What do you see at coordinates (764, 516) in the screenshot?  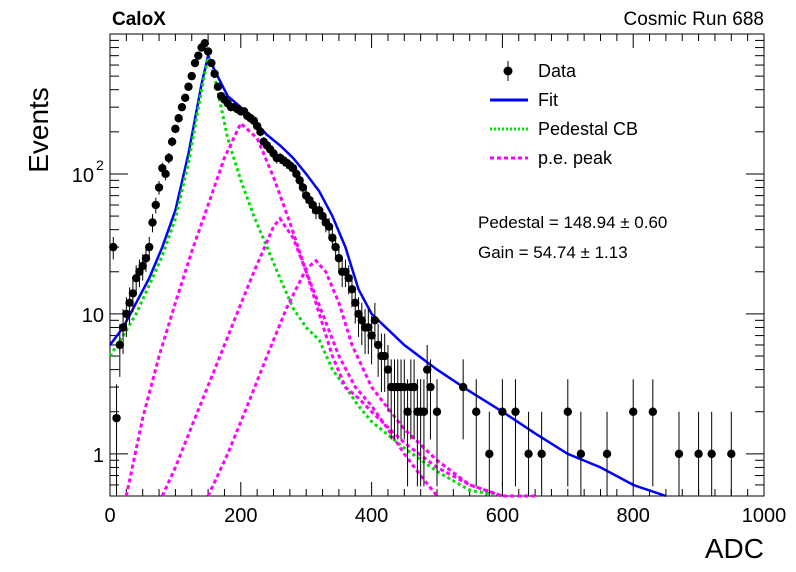 I see `x-tick-label: 1000` at bounding box center [764, 516].